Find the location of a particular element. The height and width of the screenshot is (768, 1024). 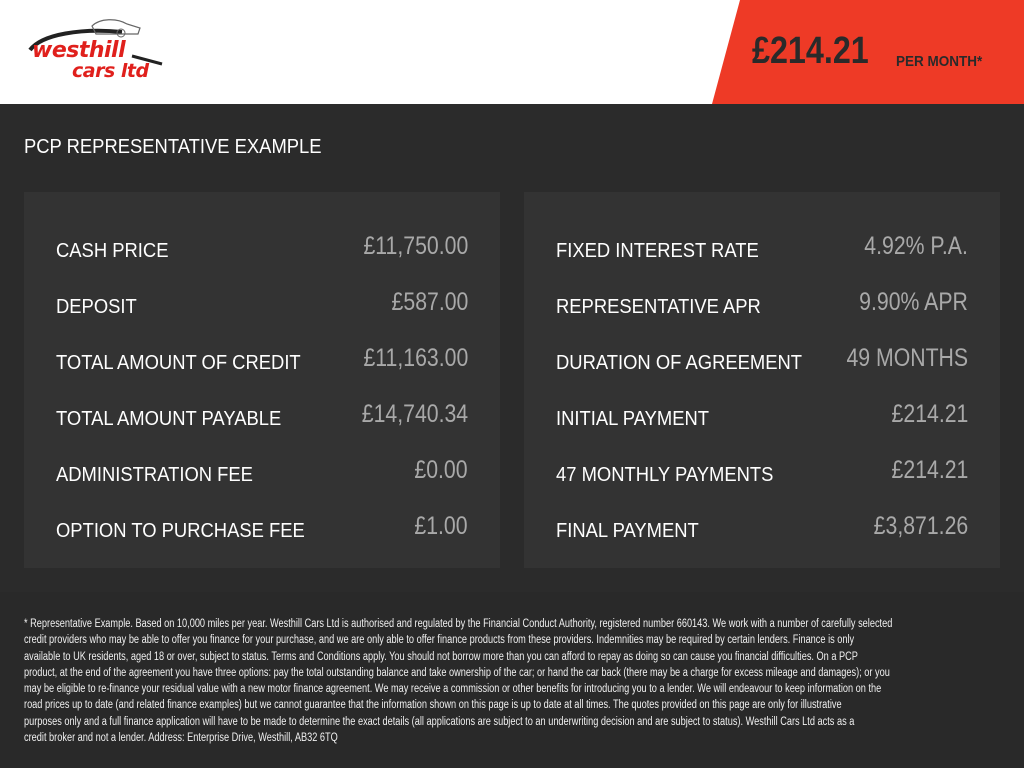

row-value: £14,740.34 is located at coordinates (414, 414).